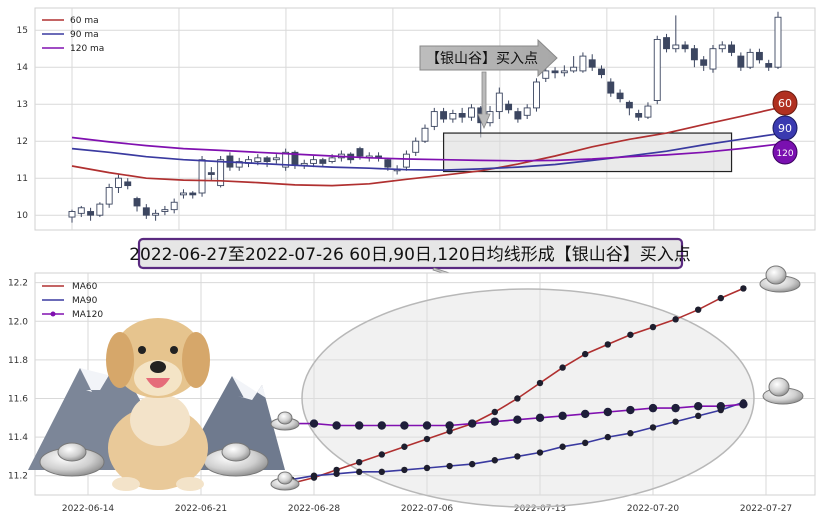  What do you see at coordinates (18, 322) in the screenshot?
I see `bottom-y-tick-4: 12.0` at bounding box center [18, 322].